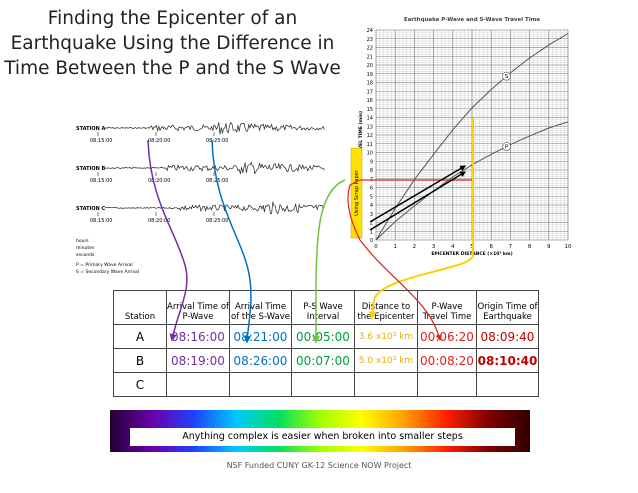 The height and width of the screenshot is (493, 638). Describe the element at coordinates (447, 336) in the screenshot. I see `table-cell: 00:06:20` at that location.